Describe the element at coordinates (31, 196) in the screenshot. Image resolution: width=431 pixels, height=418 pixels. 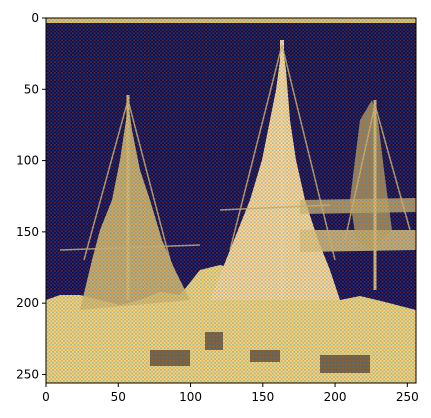
I see `y-axis: 0 50 100 150 200 250` at that location.